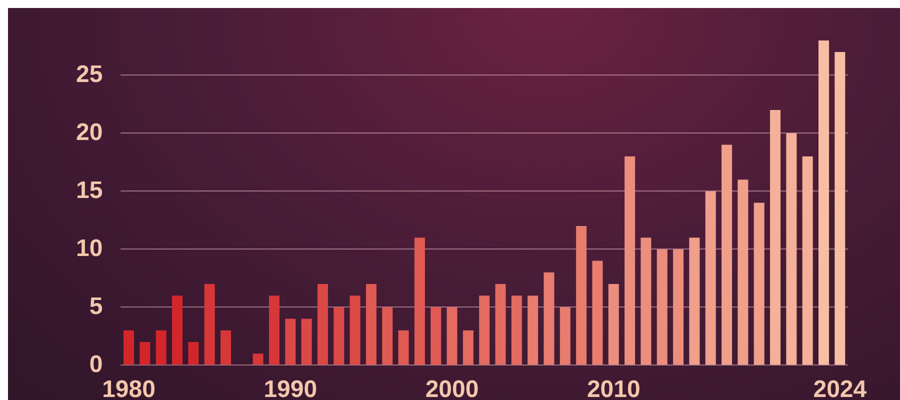  Describe the element at coordinates (89, 248) in the screenshot. I see `y-tick-label: 10` at that location.